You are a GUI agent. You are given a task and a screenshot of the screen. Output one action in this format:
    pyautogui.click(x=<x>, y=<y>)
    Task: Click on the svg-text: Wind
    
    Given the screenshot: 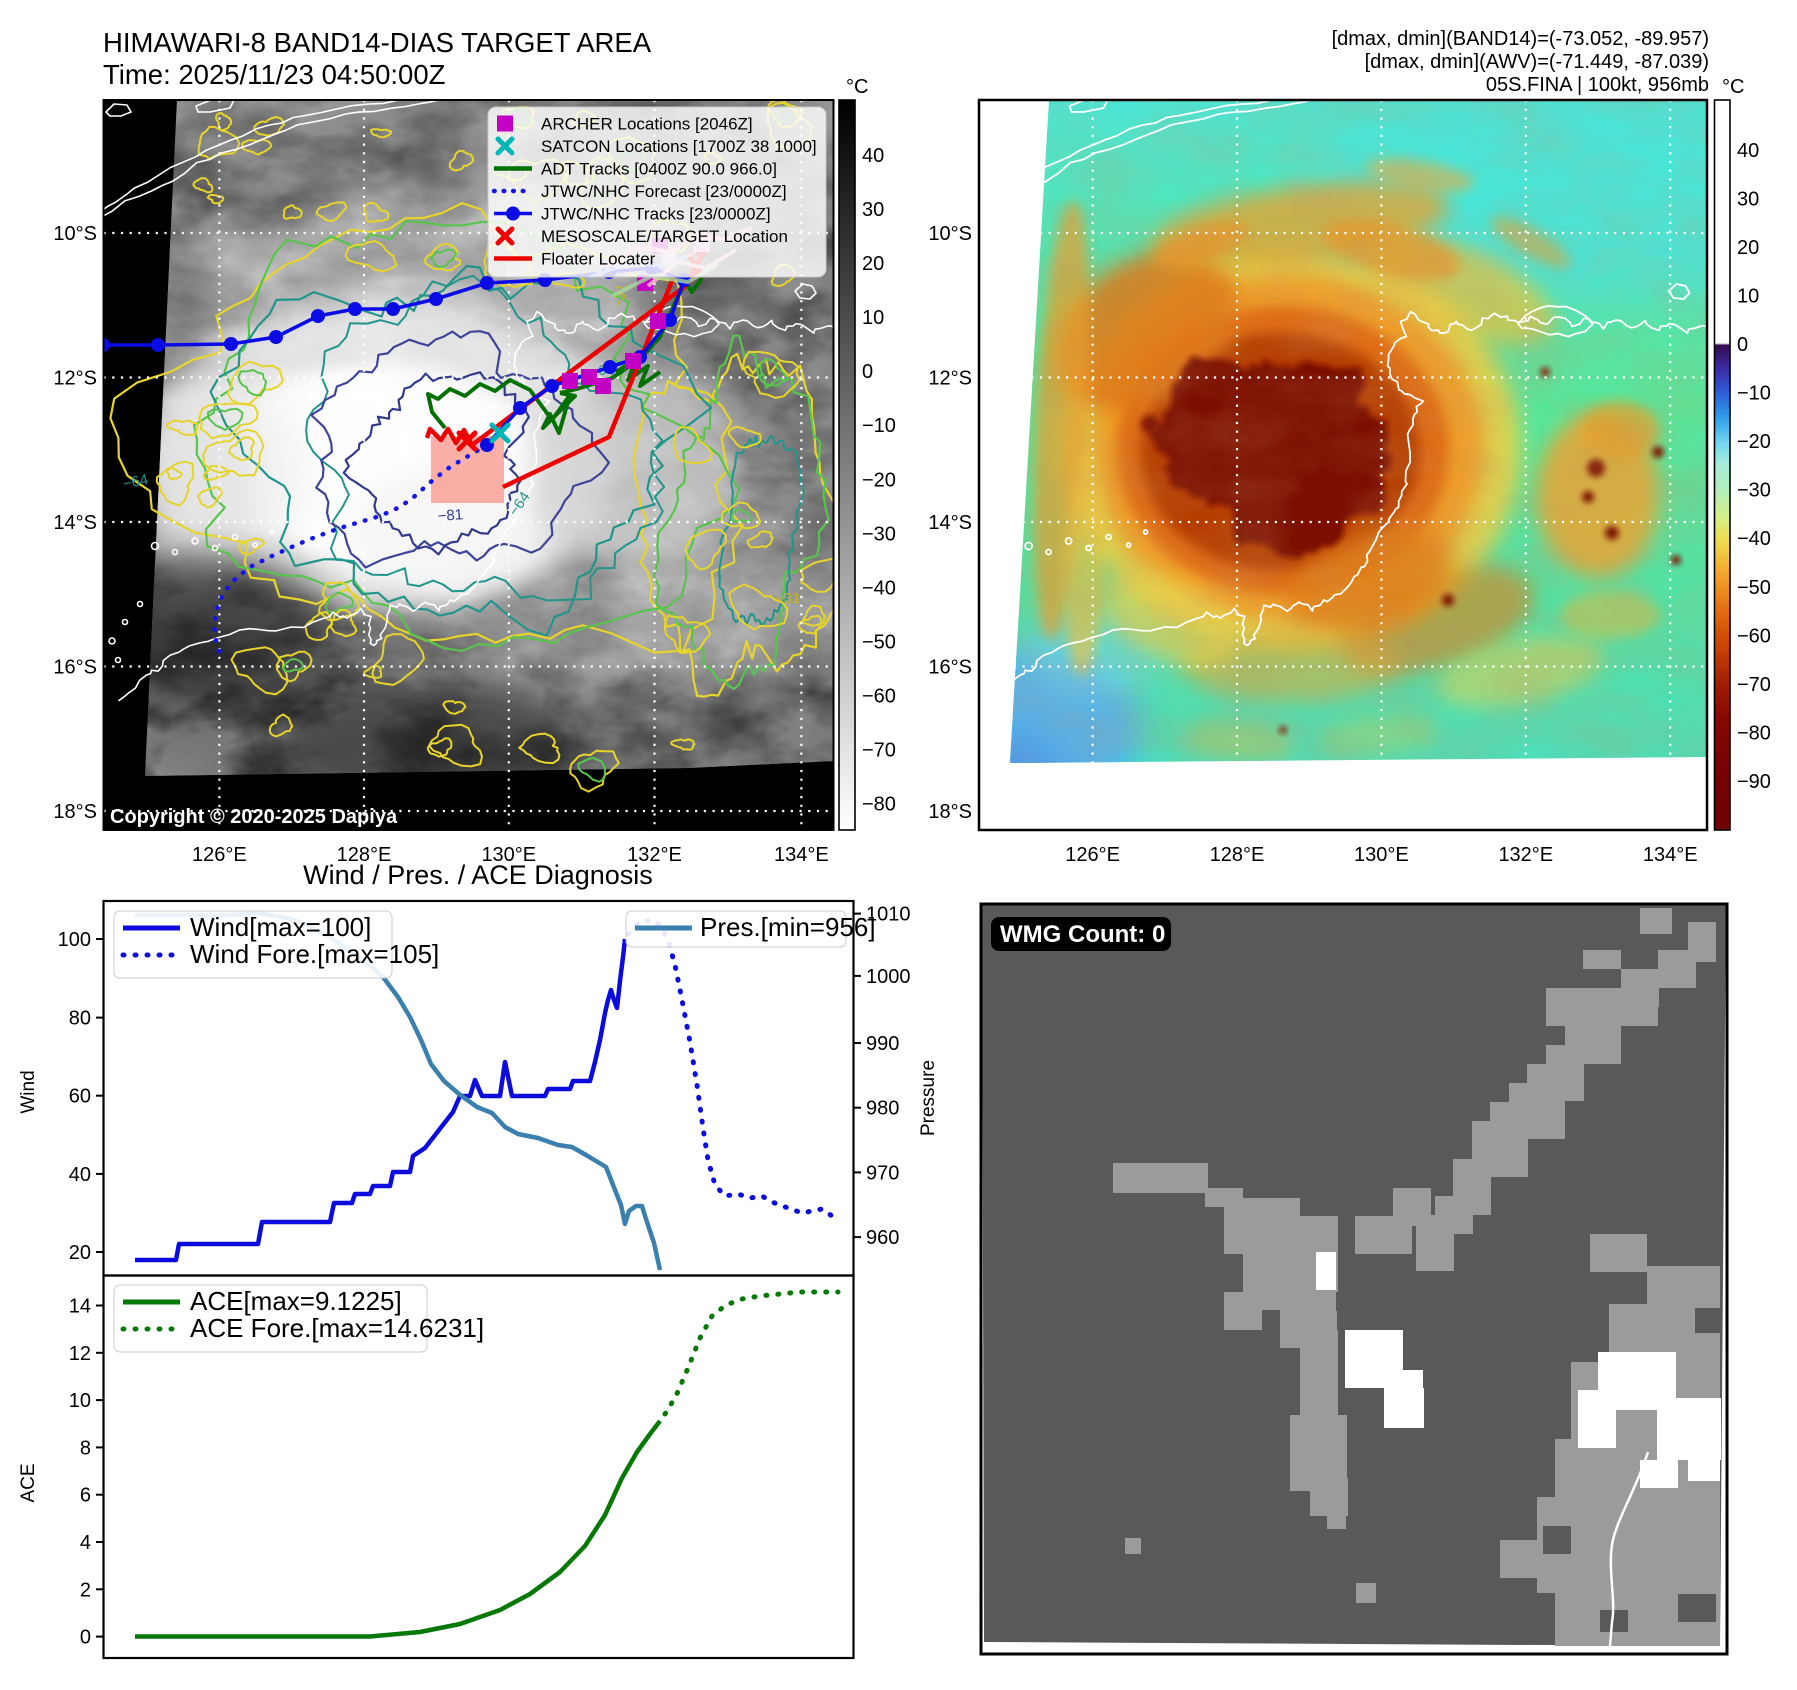 What is the action you would take?
    pyautogui.click(x=28, y=1091)
    